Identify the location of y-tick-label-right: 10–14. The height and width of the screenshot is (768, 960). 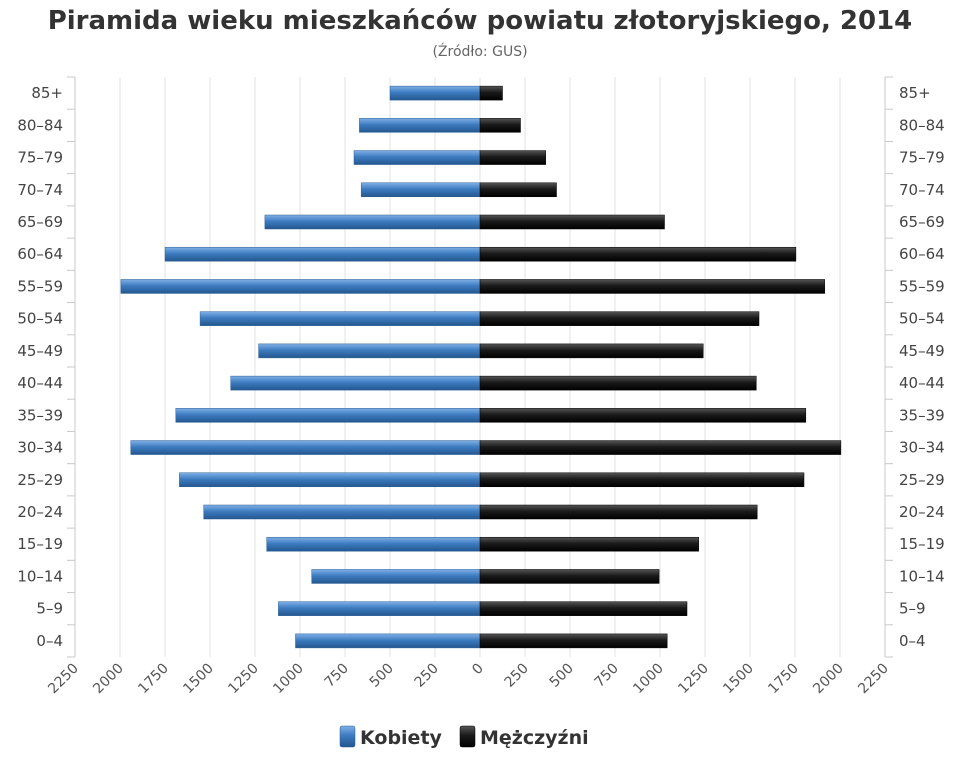
(922, 576).